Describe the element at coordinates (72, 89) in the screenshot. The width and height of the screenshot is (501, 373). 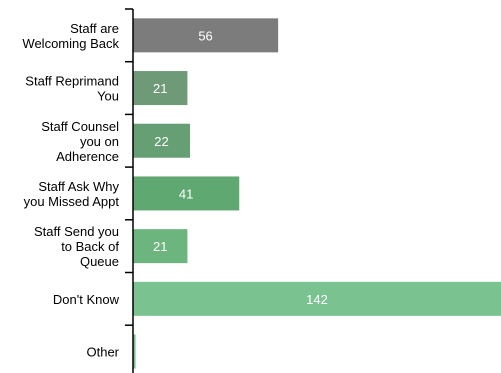
I see `category-label-2: Staff Reprimand You` at that location.